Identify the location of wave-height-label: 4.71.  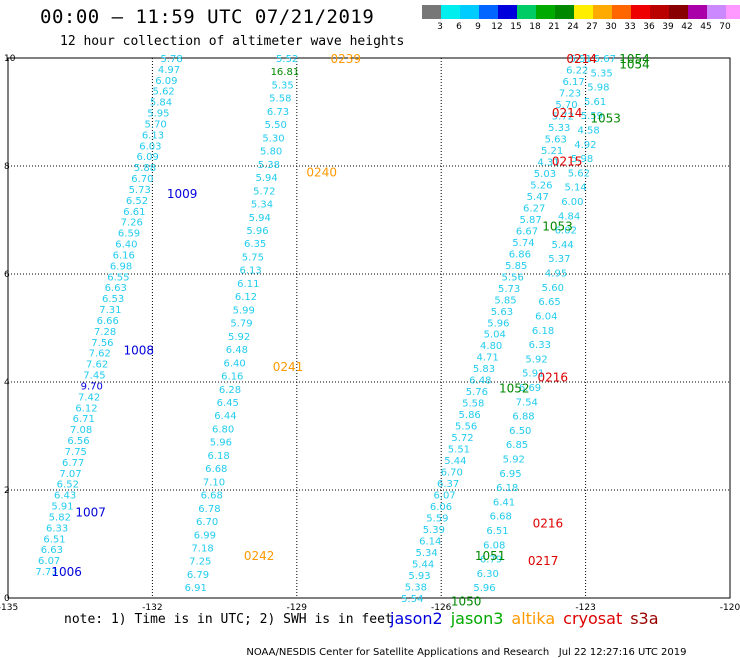
(487, 358).